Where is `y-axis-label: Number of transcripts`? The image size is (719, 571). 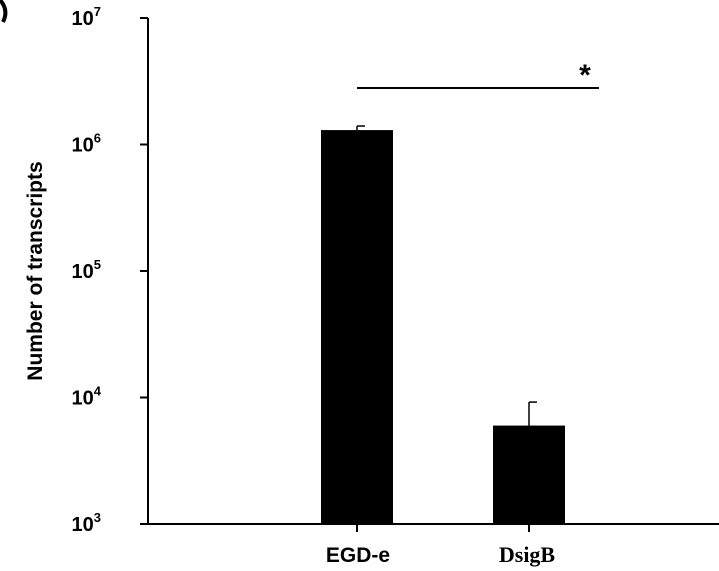 y-axis-label: Number of transcripts is located at coordinates (35, 270).